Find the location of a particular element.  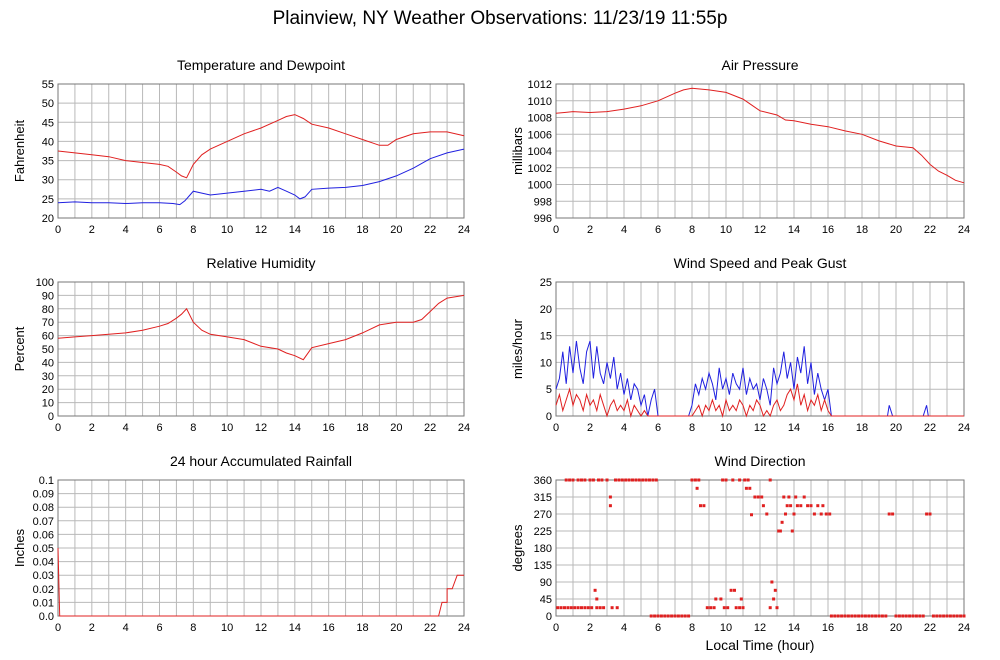

y-tick-label: 0.04 is located at coordinates (43, 563).